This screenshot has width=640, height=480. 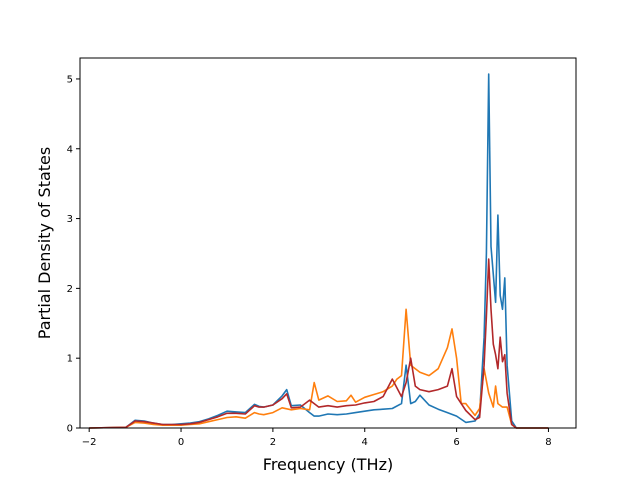 I want to click on x-tick-label: 2, so click(x=273, y=442).